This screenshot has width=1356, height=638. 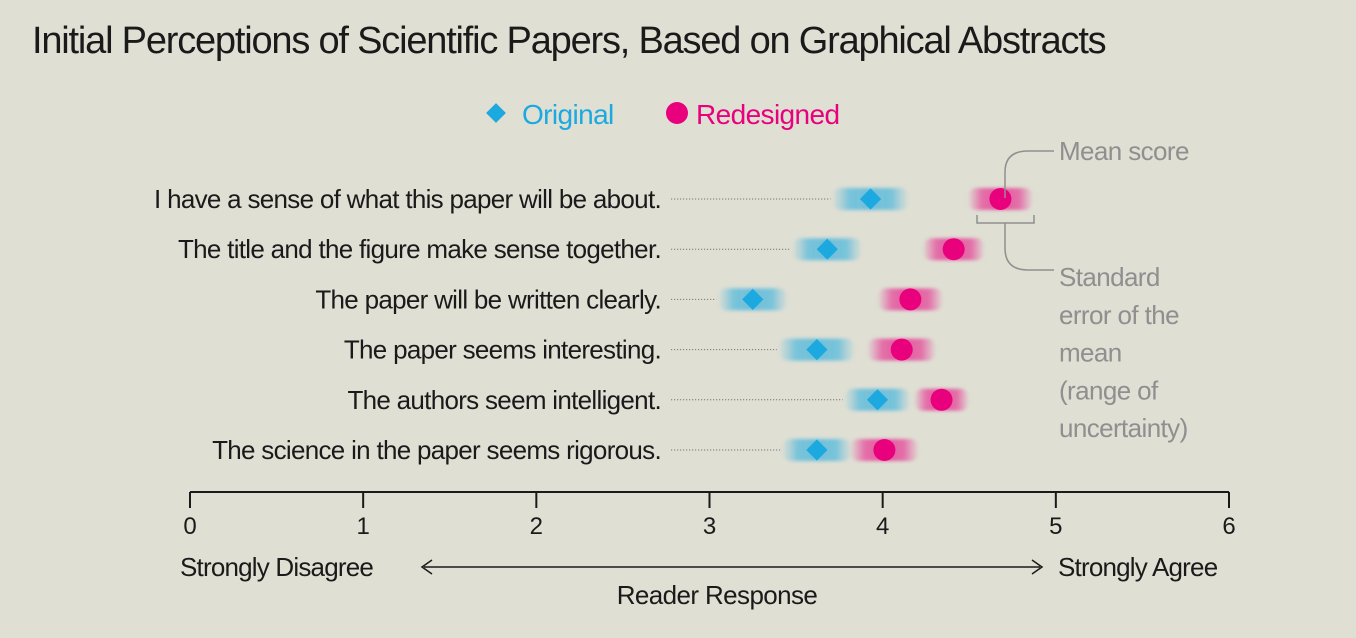 I want to click on mean-score-label: Mean score, so click(x=1124, y=151).